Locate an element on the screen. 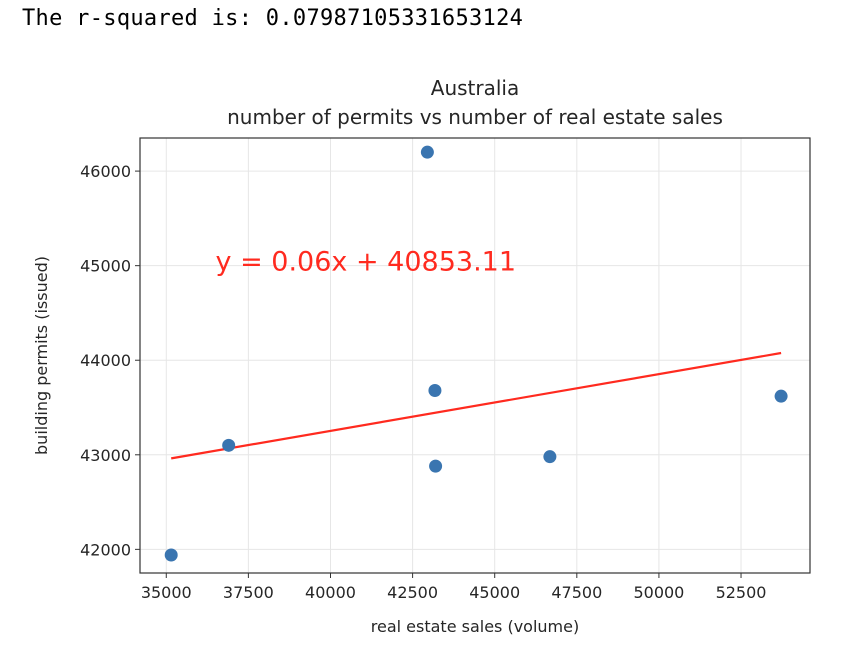 Image resolution: width=856 pixels, height=656 pixels. y-tick-label: 42000 is located at coordinates (105, 549).